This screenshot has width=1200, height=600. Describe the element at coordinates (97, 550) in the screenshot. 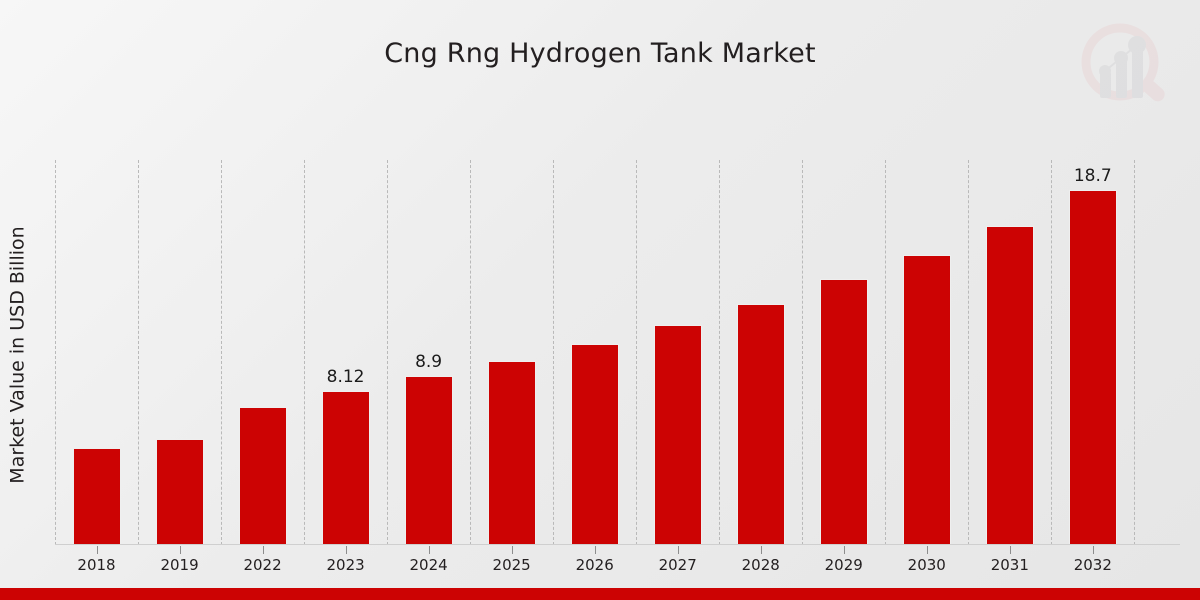

I see `x-tick-2018` at that location.